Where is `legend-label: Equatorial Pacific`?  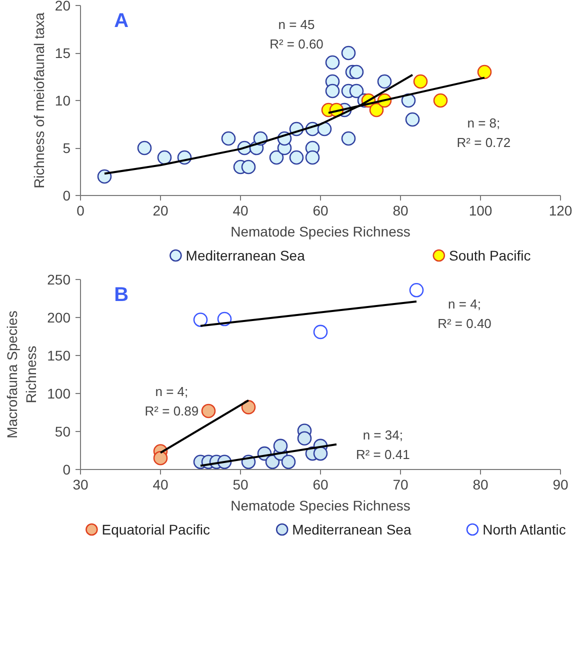
legend-label: Equatorial Pacific is located at coordinates (156, 530).